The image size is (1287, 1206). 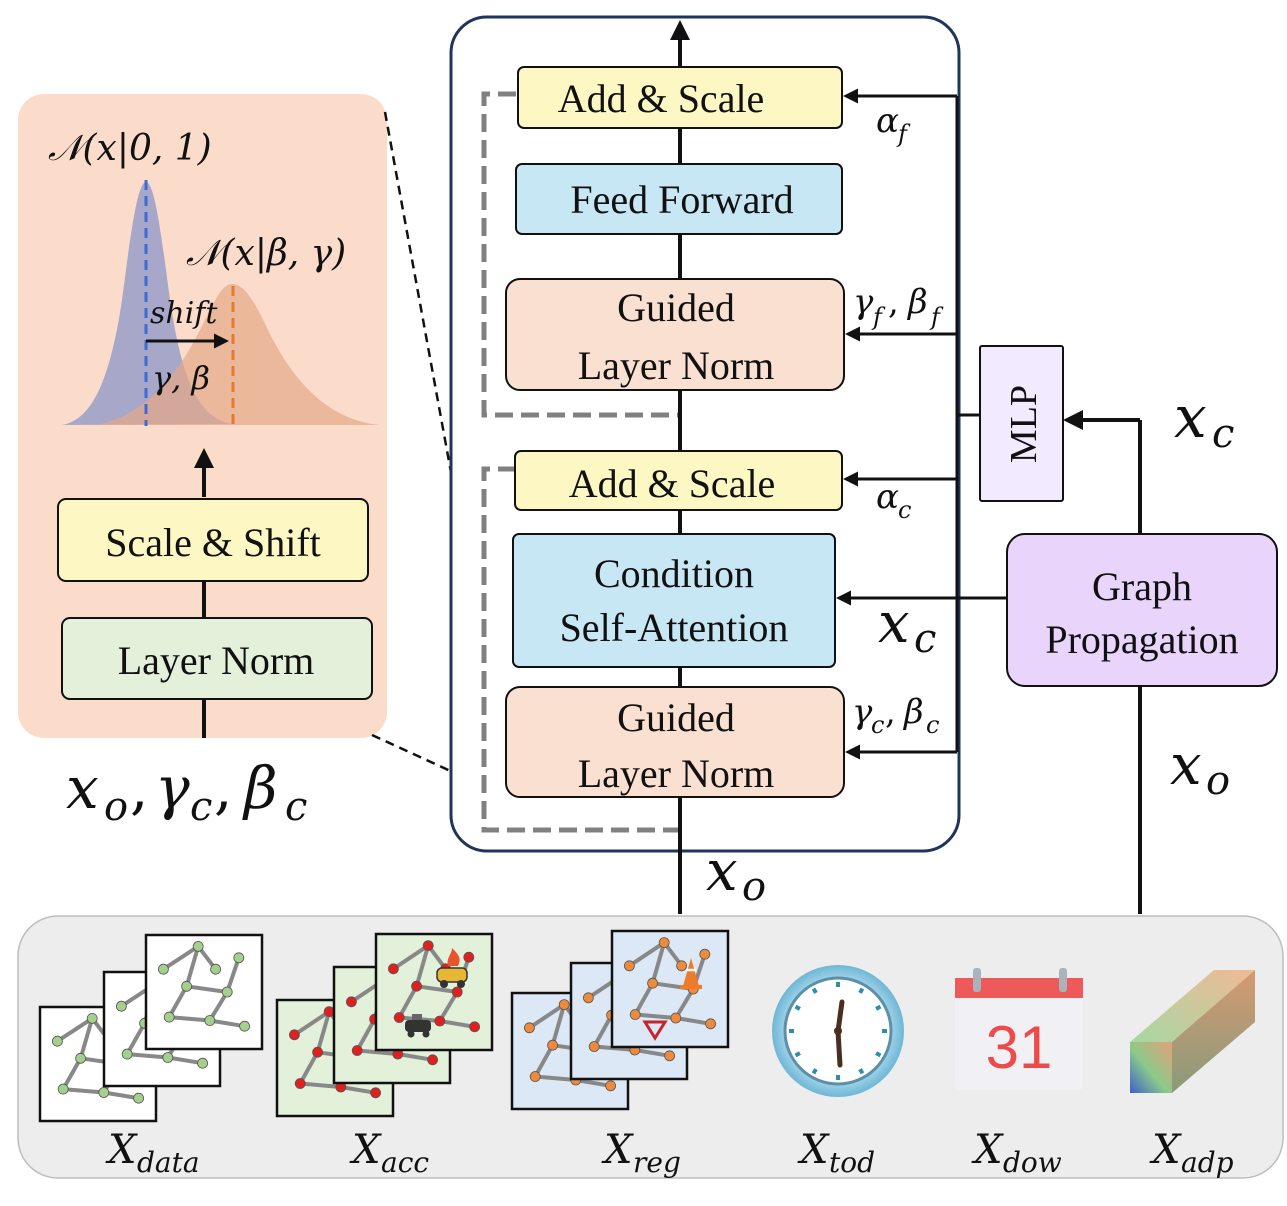 I want to click on traffic-cone-icon, so click(x=691, y=973).